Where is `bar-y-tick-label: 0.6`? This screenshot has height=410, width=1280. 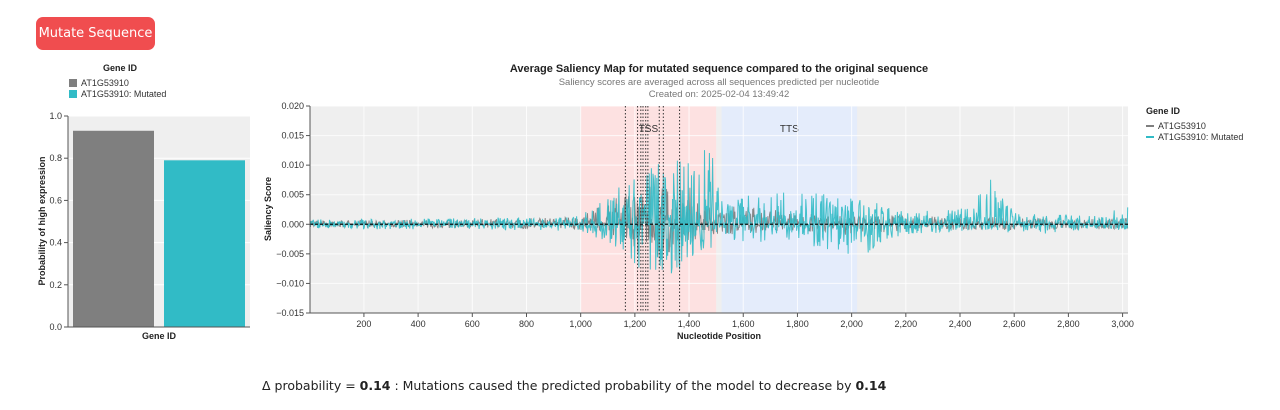 bar-y-tick-label: 0.6 is located at coordinates (55, 200).